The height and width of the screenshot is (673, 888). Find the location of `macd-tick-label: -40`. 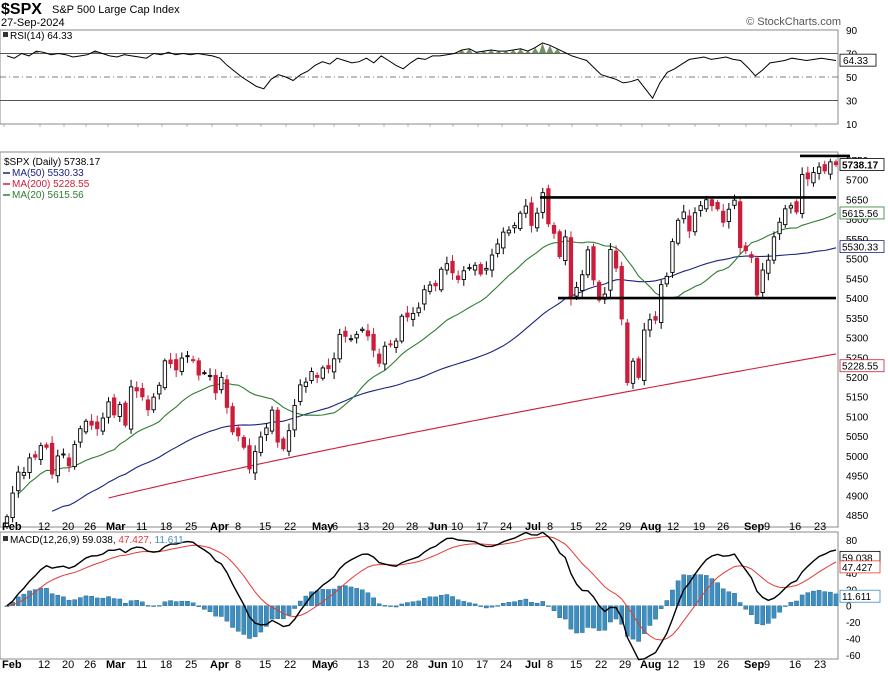

macd-tick-label: -40 is located at coordinates (853, 640).